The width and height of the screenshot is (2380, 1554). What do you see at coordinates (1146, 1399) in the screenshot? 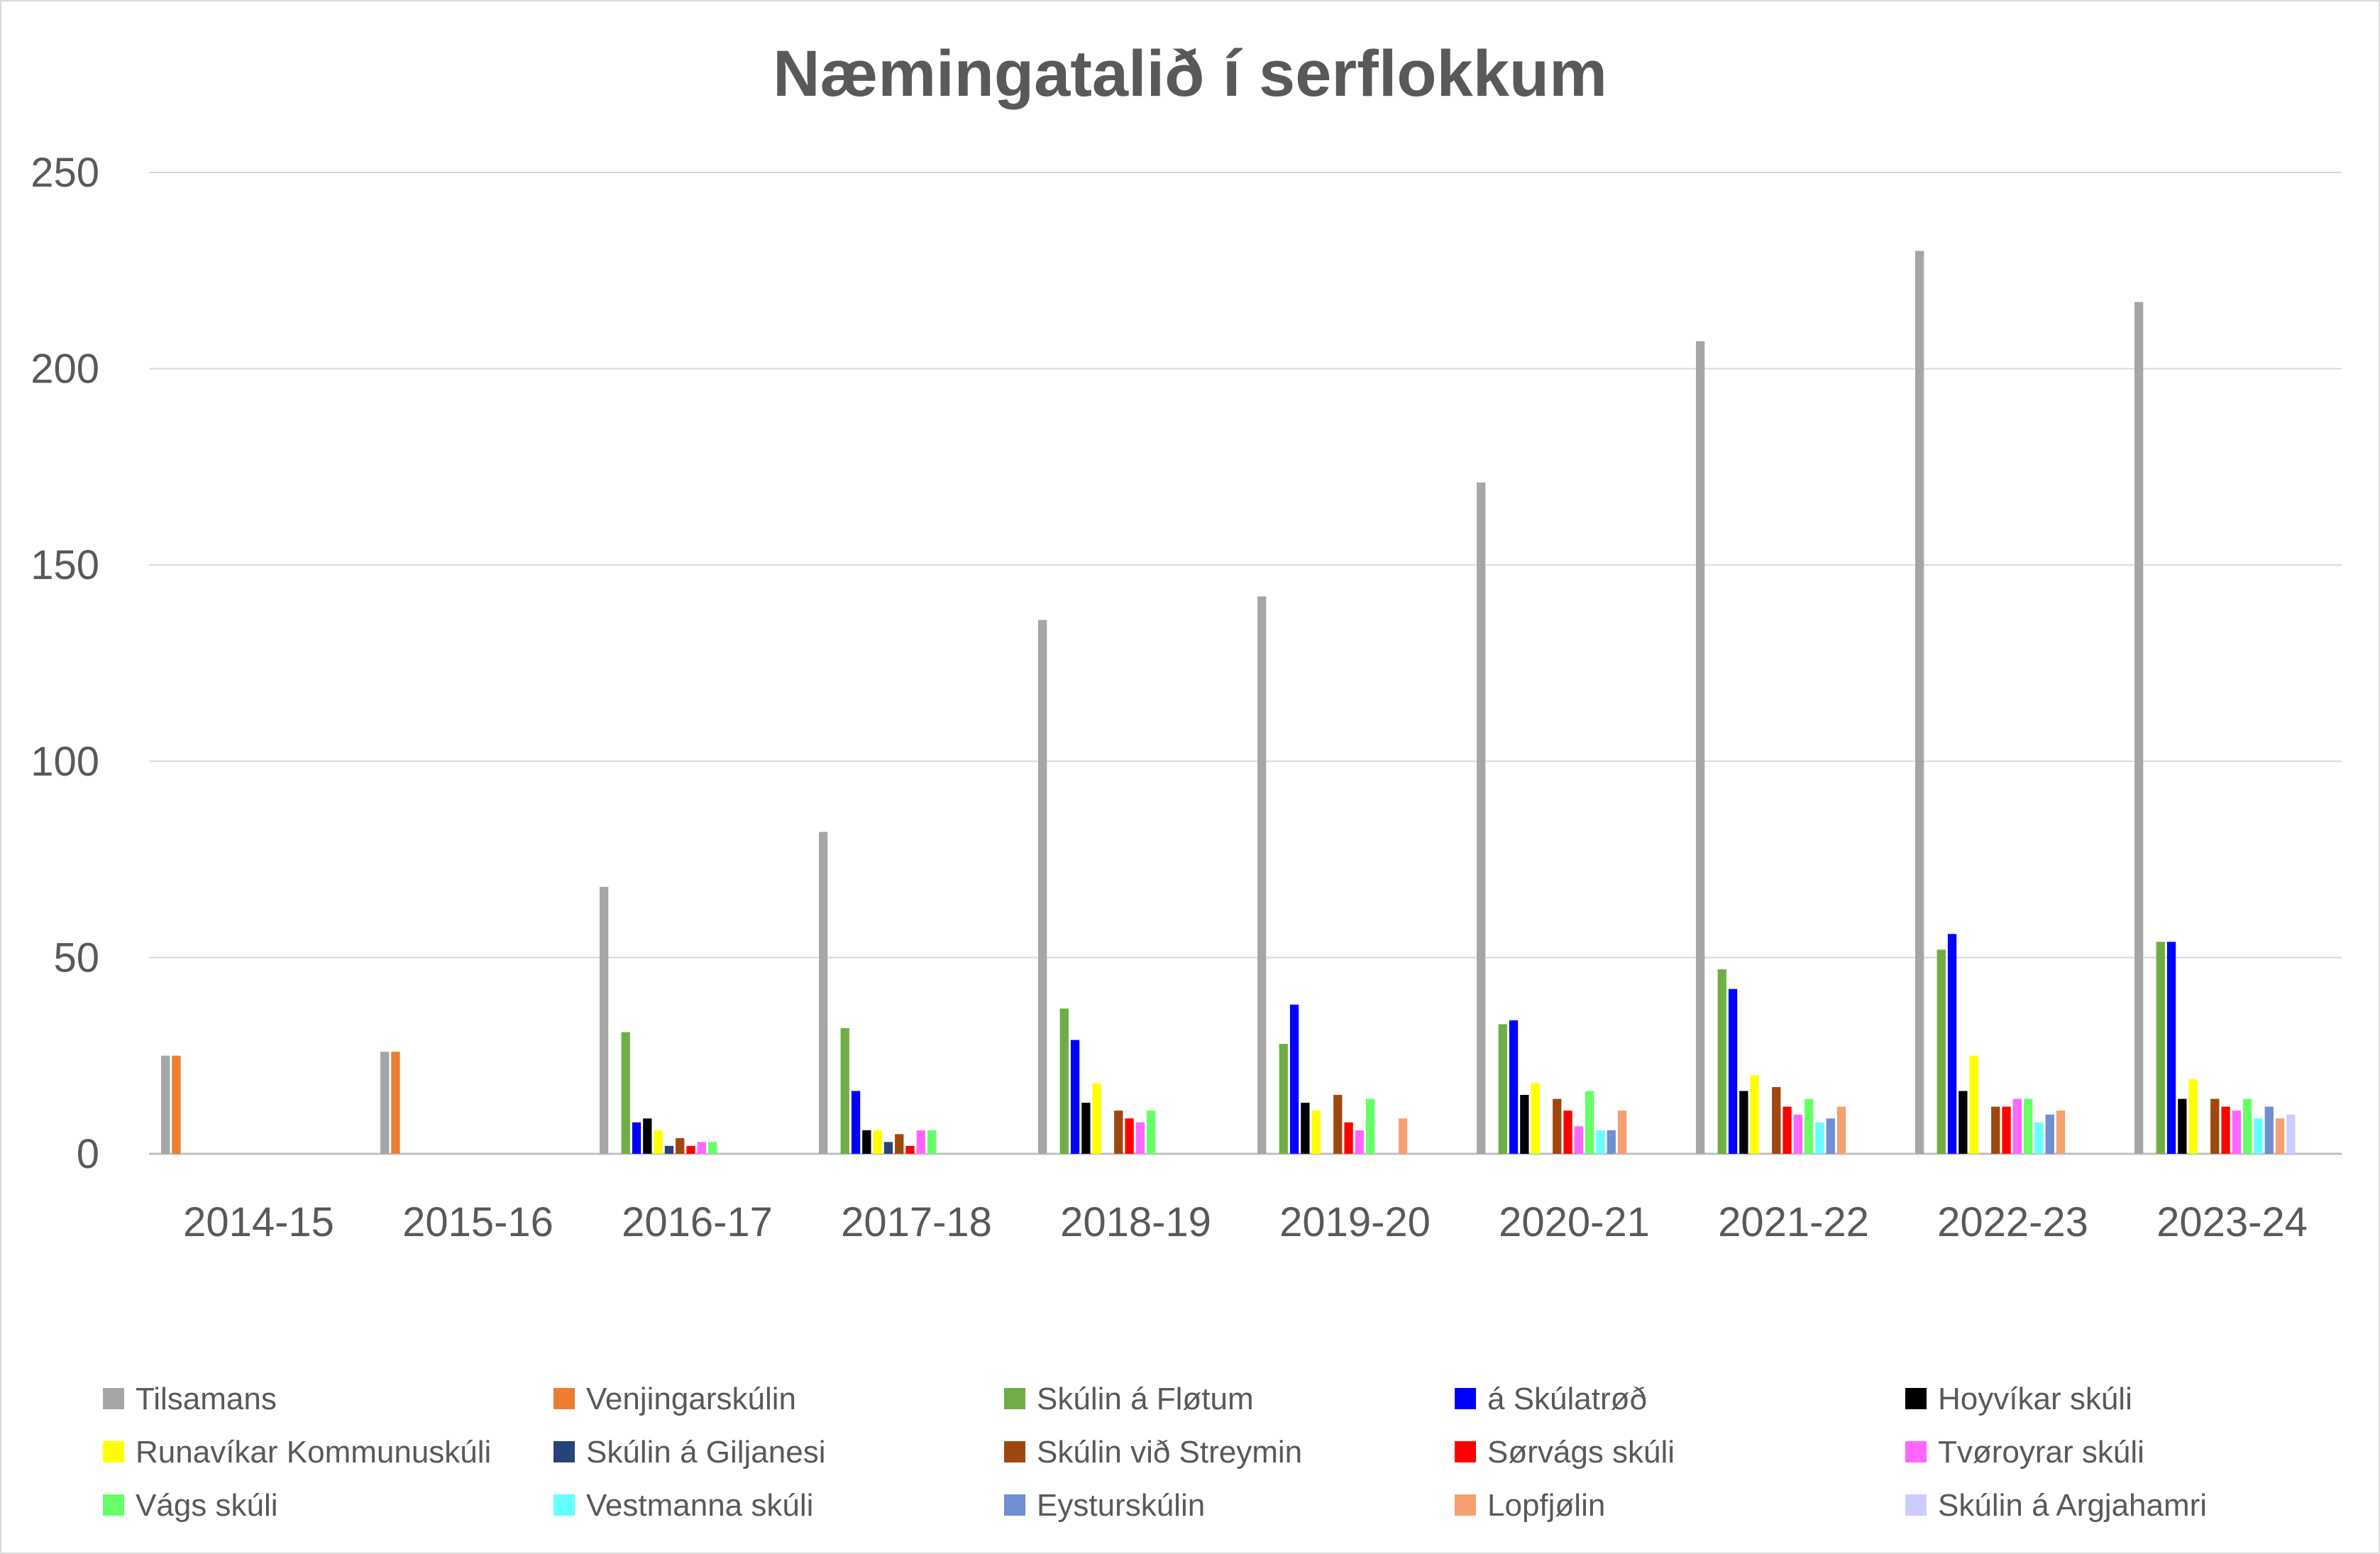
I see `legend-label: Skúlin á Fløtum` at bounding box center [1146, 1399].